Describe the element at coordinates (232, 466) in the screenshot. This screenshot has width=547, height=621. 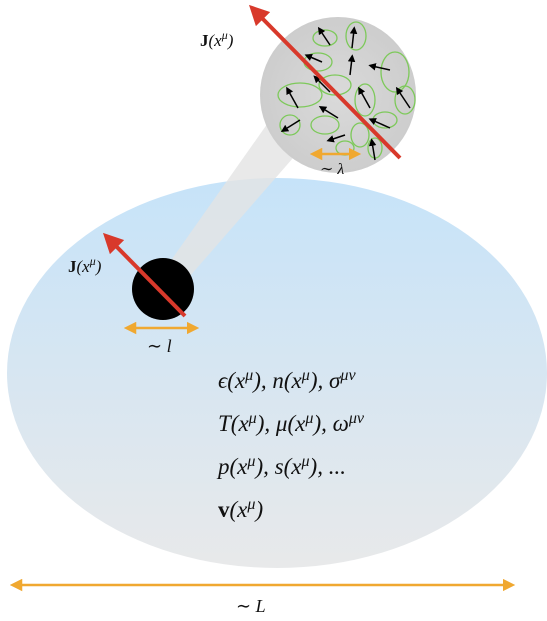
I see `text-part: p(x` at that location.